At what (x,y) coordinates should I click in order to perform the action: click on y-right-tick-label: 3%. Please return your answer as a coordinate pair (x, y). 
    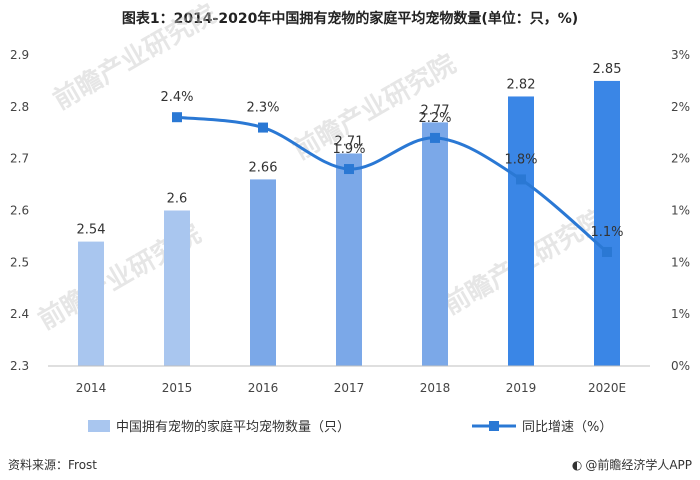
    Looking at the image, I should click on (680, 55).